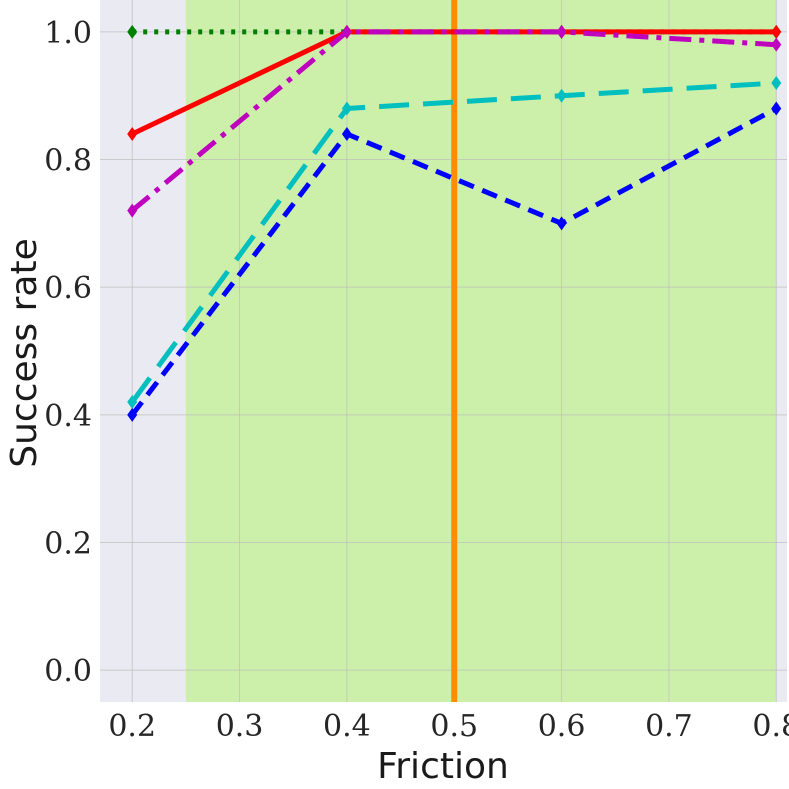  Describe the element at coordinates (132, 31) in the screenshot. I see `series-1-marker` at that location.